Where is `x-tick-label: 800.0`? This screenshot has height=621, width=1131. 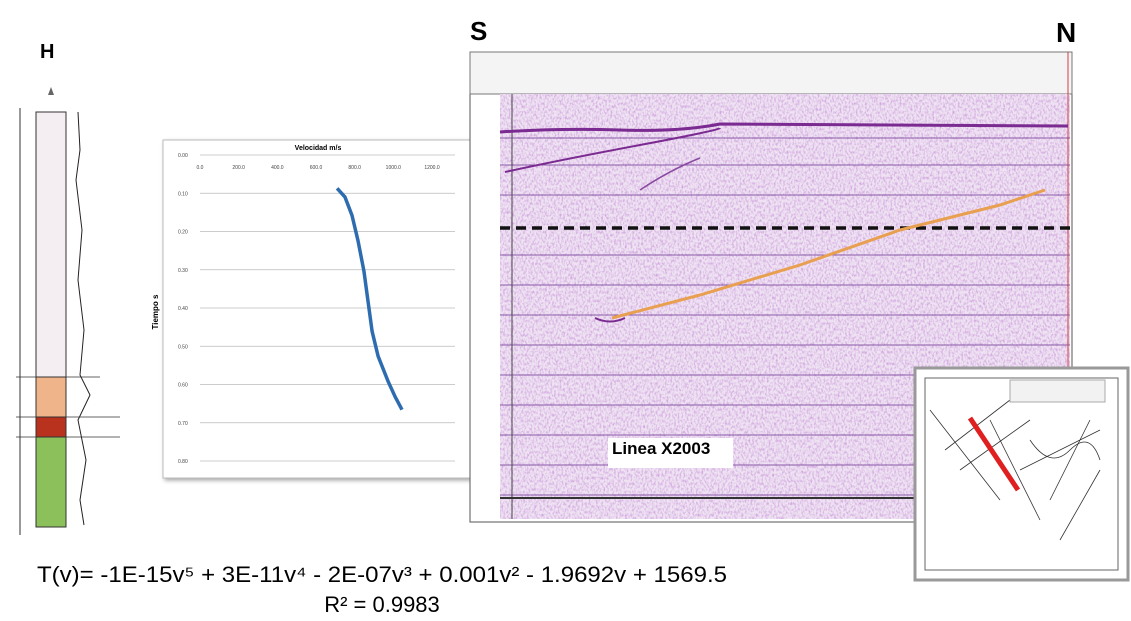
x-tick-label: 800.0 is located at coordinates (354, 168).